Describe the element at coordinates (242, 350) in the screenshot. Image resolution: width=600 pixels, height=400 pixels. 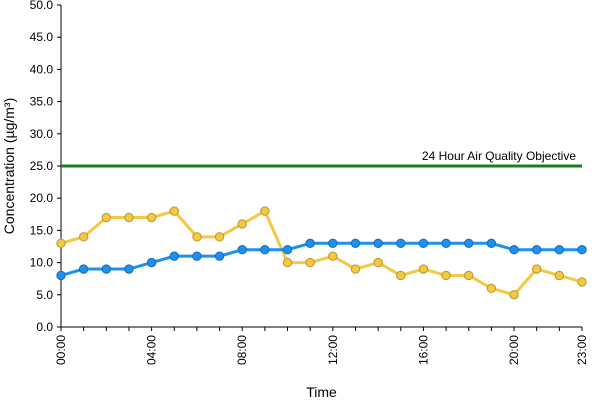
I see `x-tick-label: 08:00` at that location.